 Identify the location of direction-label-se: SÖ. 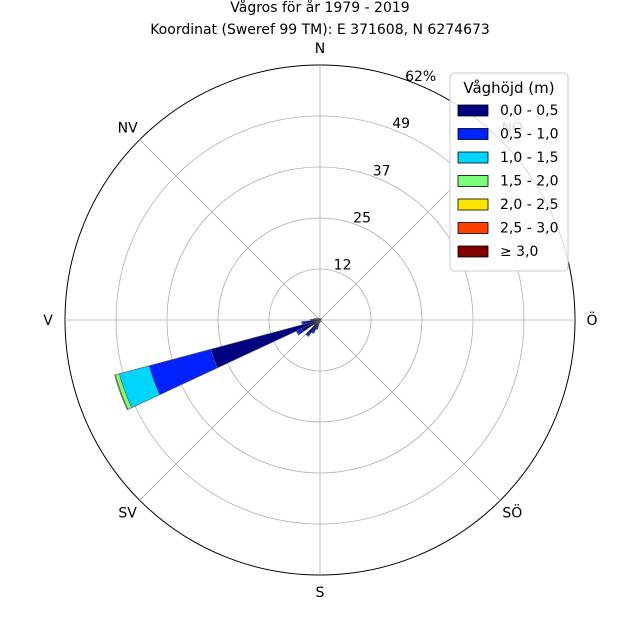
(512, 512).